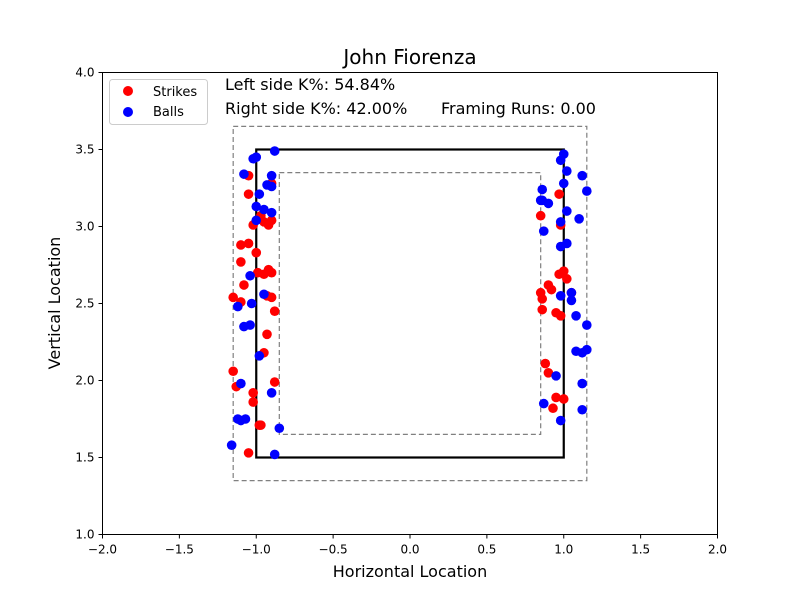 The image size is (800, 600). I want to click on y-axis-ticks: 1.0 1.5 2.0 2.5 3.0 3.5 4.0, so click(89, 304).